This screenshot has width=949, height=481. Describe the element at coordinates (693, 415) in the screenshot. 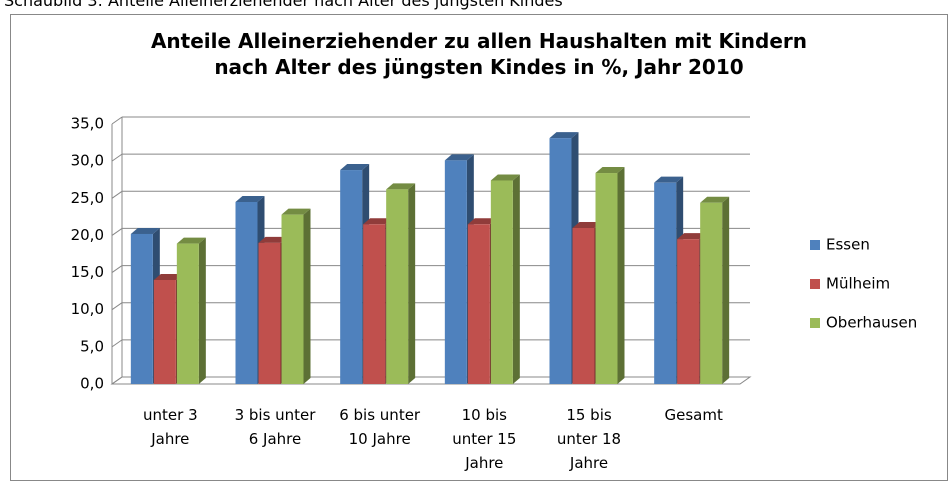

I see `x-tick-label: Gesamt` at that location.